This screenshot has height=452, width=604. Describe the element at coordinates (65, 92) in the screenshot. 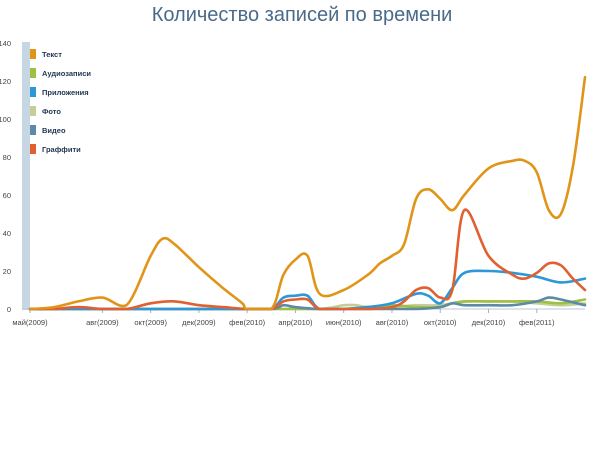

I see `legend-label: Приложения` at that location.